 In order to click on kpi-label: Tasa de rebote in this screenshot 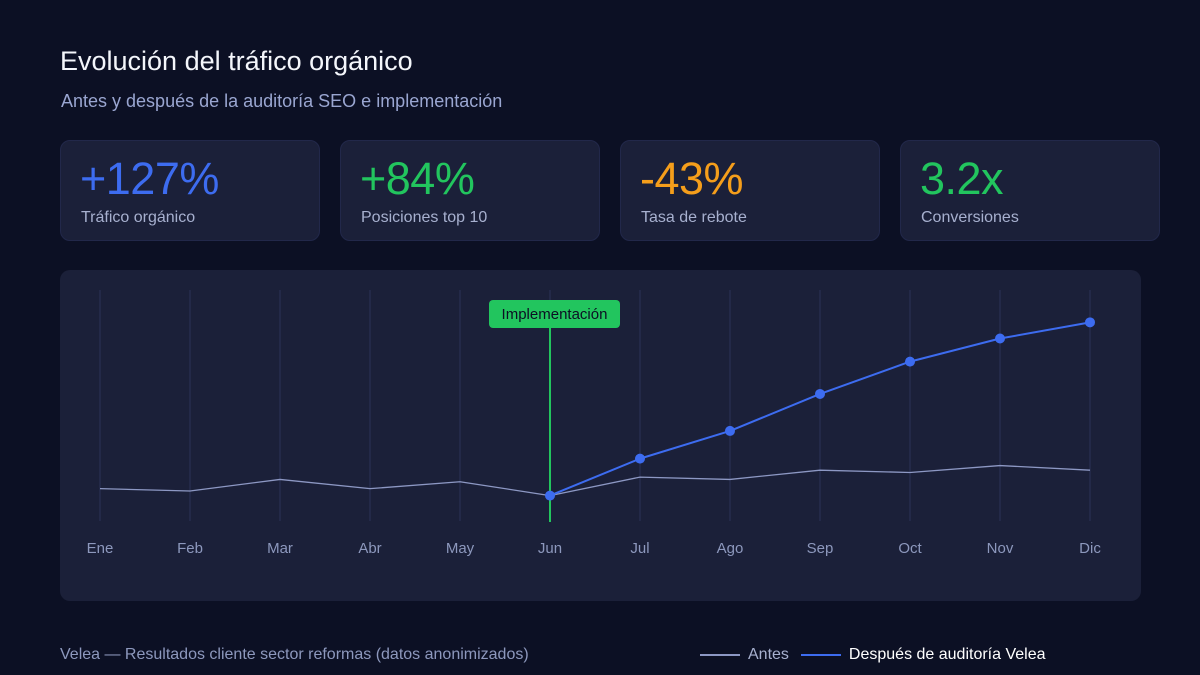, I will do `click(694, 217)`.